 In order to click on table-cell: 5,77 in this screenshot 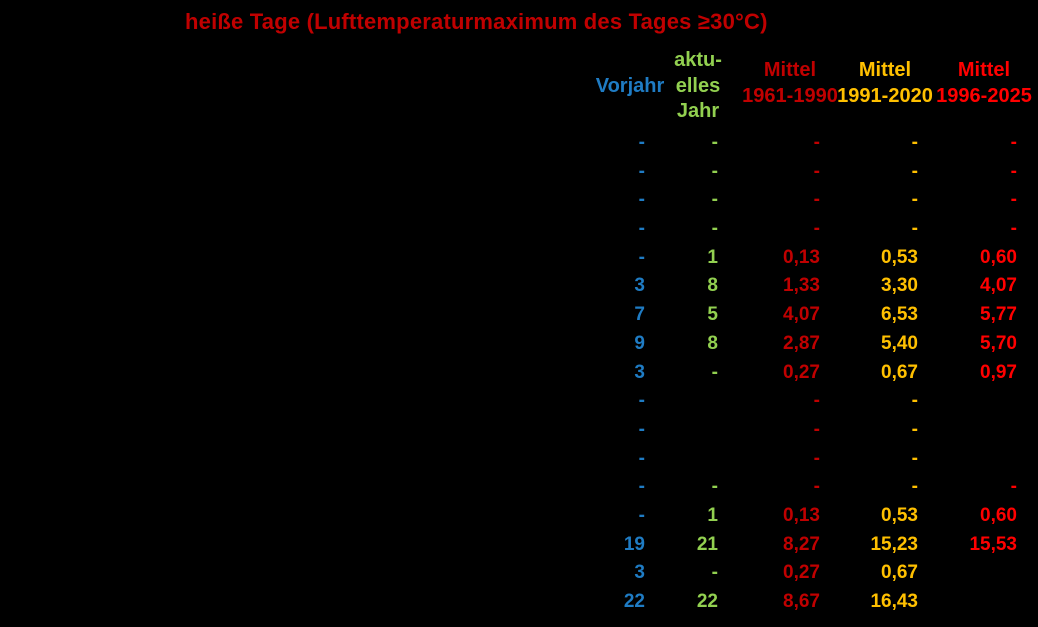, I will do `click(998, 315)`.